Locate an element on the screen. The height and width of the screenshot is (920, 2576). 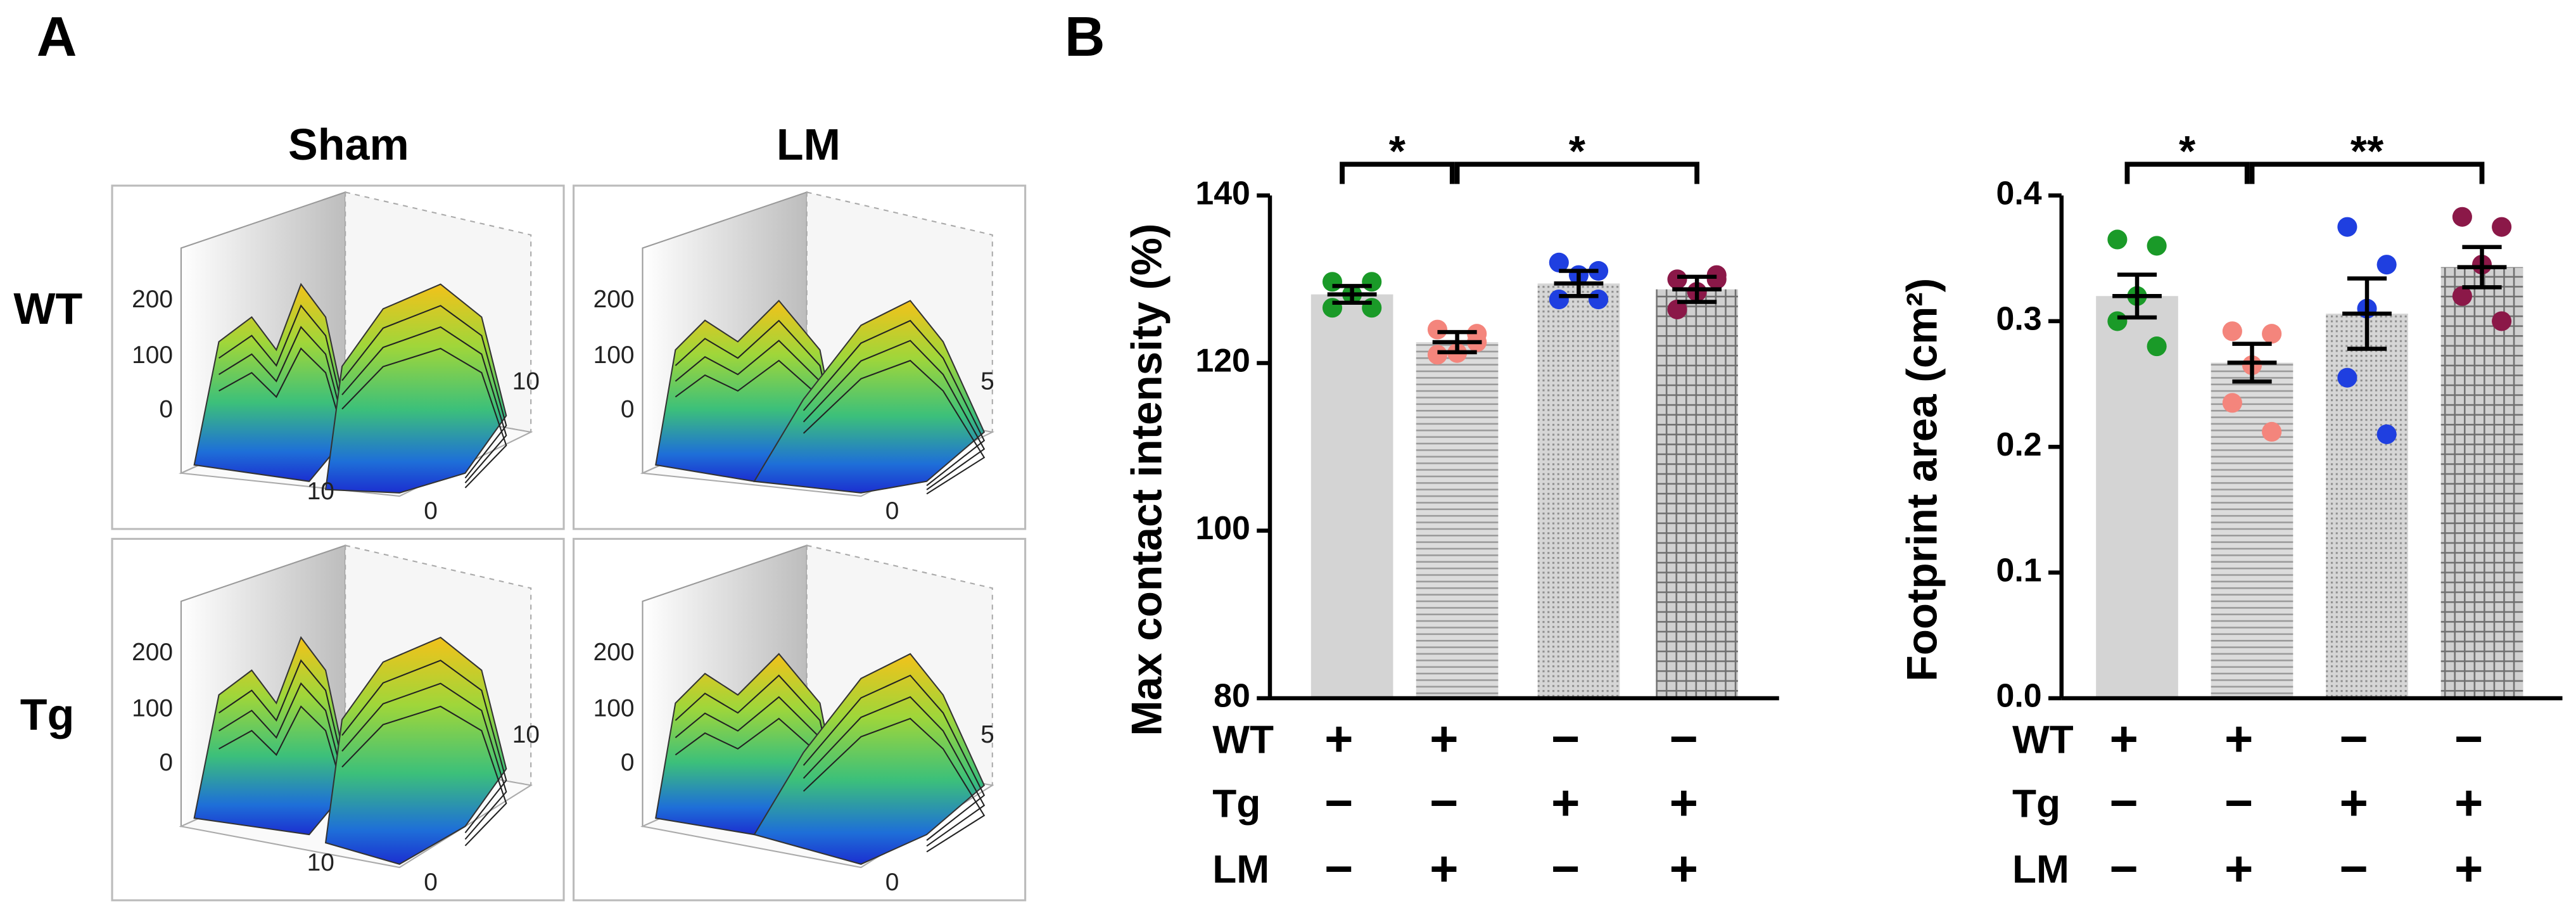
y-tick-label: 80 is located at coordinates (1232, 695).